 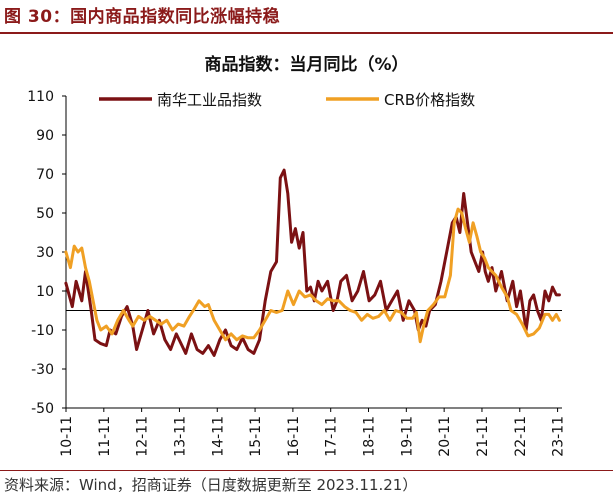 What do you see at coordinates (294, 436) in the screenshot?
I see `x-tick-label: 16-11` at bounding box center [294, 436].